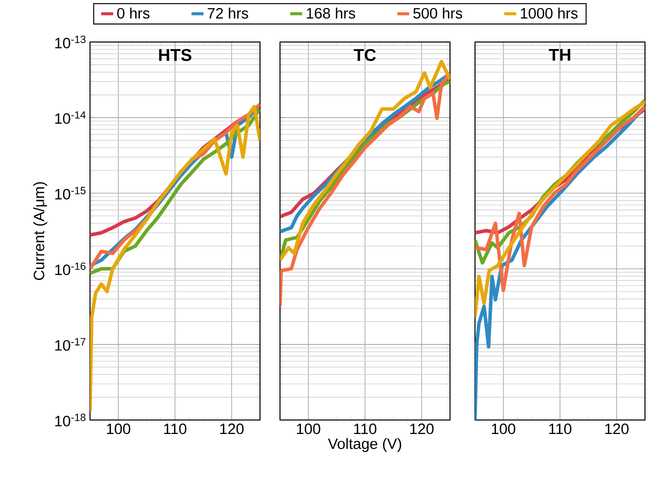 The width and height of the screenshot is (669, 478). Describe the element at coordinates (559, 54) in the screenshot. I see `chart-title: TH` at that location.